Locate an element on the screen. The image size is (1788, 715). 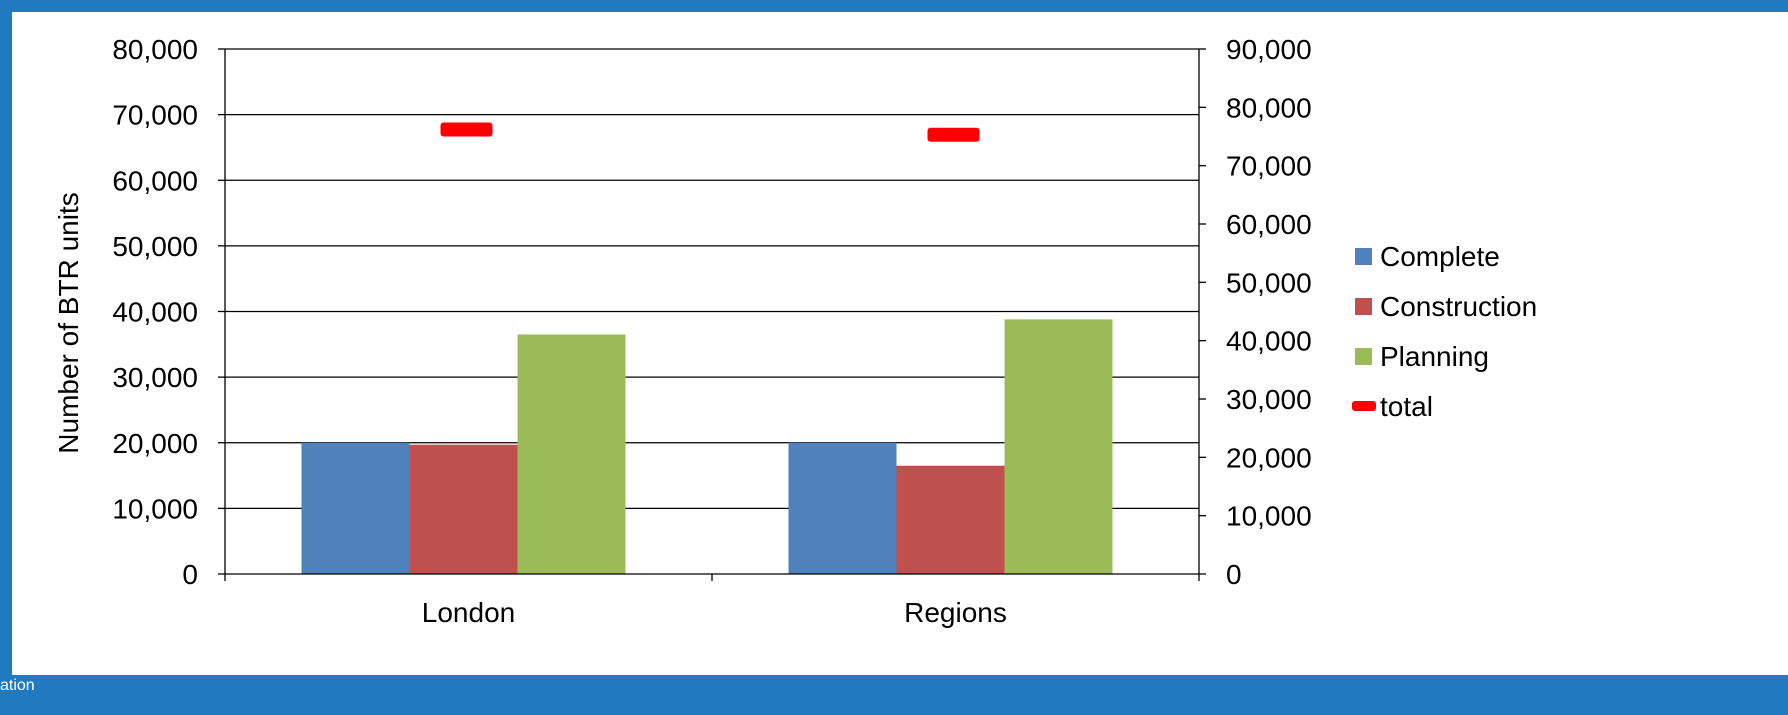
left-axis-tick-label: 0 is located at coordinates (190, 574).